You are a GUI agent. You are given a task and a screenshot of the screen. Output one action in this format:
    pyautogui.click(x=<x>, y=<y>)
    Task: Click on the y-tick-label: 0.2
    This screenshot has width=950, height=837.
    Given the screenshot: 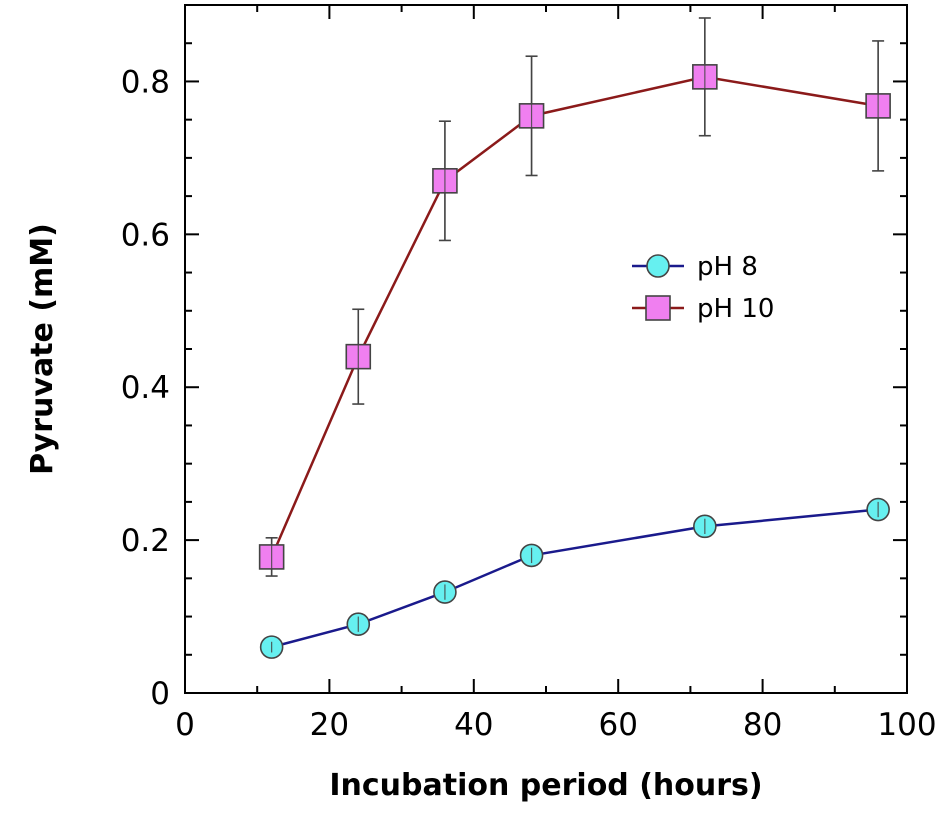 What is the action you would take?
    pyautogui.click(x=145, y=541)
    